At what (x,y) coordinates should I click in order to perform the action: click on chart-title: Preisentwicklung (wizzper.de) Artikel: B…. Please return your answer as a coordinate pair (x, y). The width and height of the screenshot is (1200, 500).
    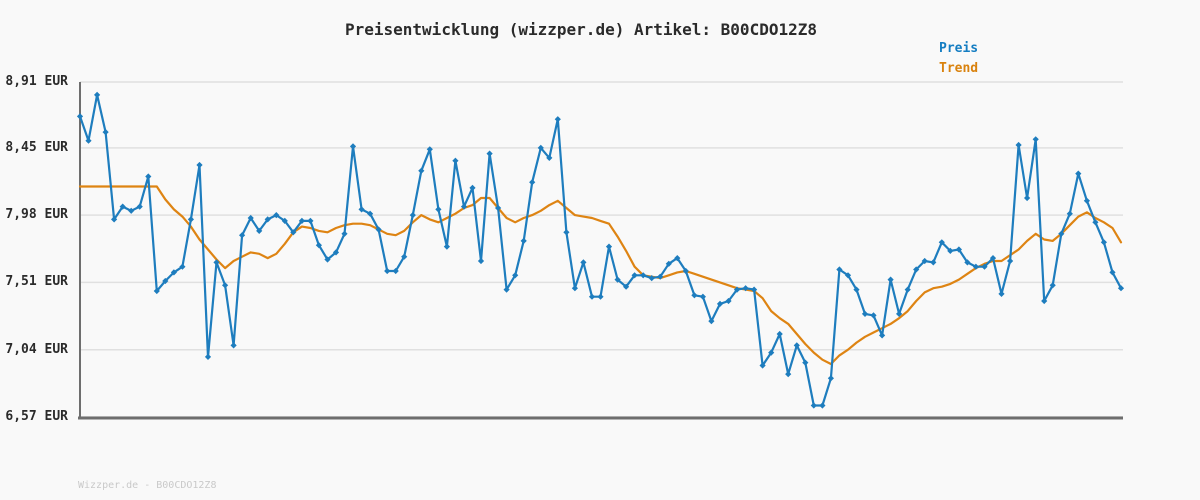
    Looking at the image, I should click on (580, 29).